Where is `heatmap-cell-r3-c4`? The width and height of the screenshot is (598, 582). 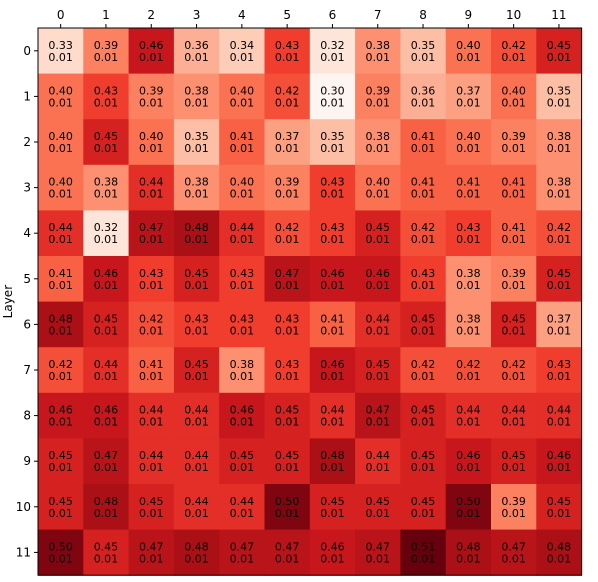 heatmap-cell-r3-c4 is located at coordinates (242, 187).